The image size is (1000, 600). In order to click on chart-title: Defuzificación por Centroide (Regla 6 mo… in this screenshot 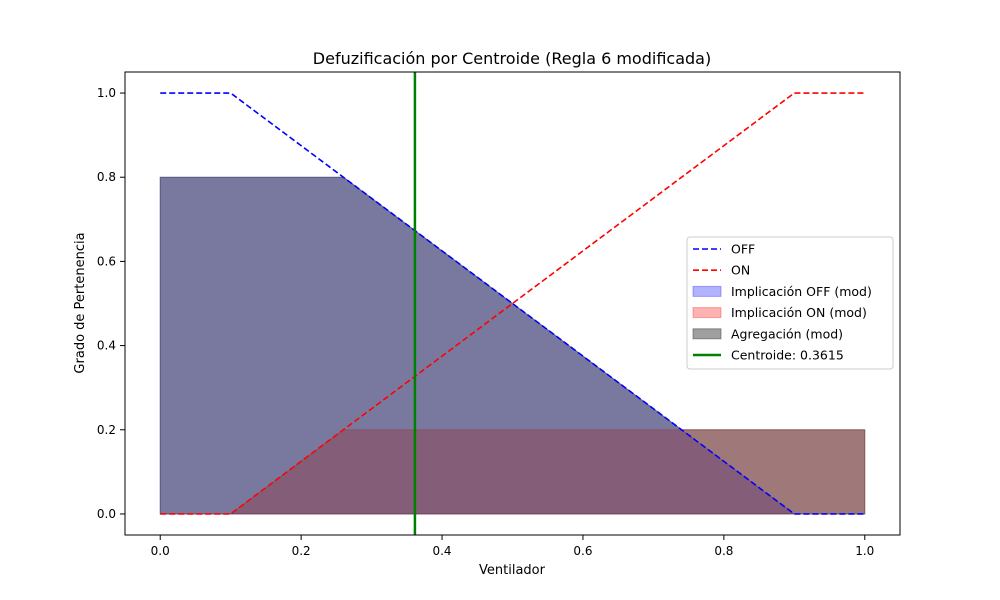, I will do `click(512, 58)`.